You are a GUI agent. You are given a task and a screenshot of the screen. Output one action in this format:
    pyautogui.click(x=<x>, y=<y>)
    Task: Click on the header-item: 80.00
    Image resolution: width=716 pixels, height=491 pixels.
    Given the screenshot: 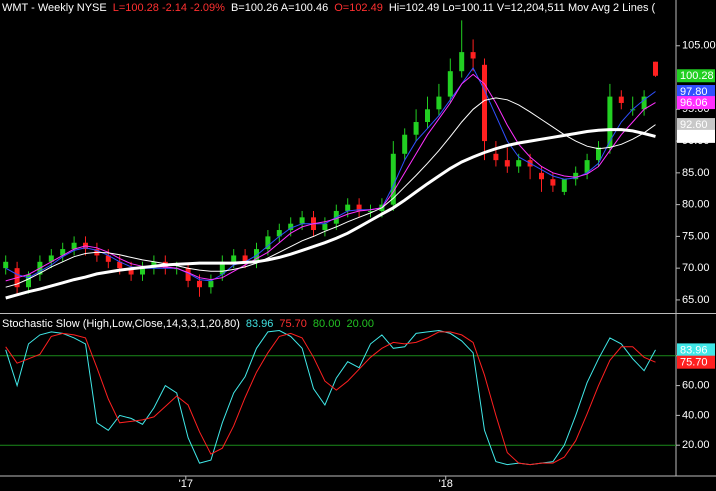 What is the action you would take?
    pyautogui.click(x=327, y=324)
    